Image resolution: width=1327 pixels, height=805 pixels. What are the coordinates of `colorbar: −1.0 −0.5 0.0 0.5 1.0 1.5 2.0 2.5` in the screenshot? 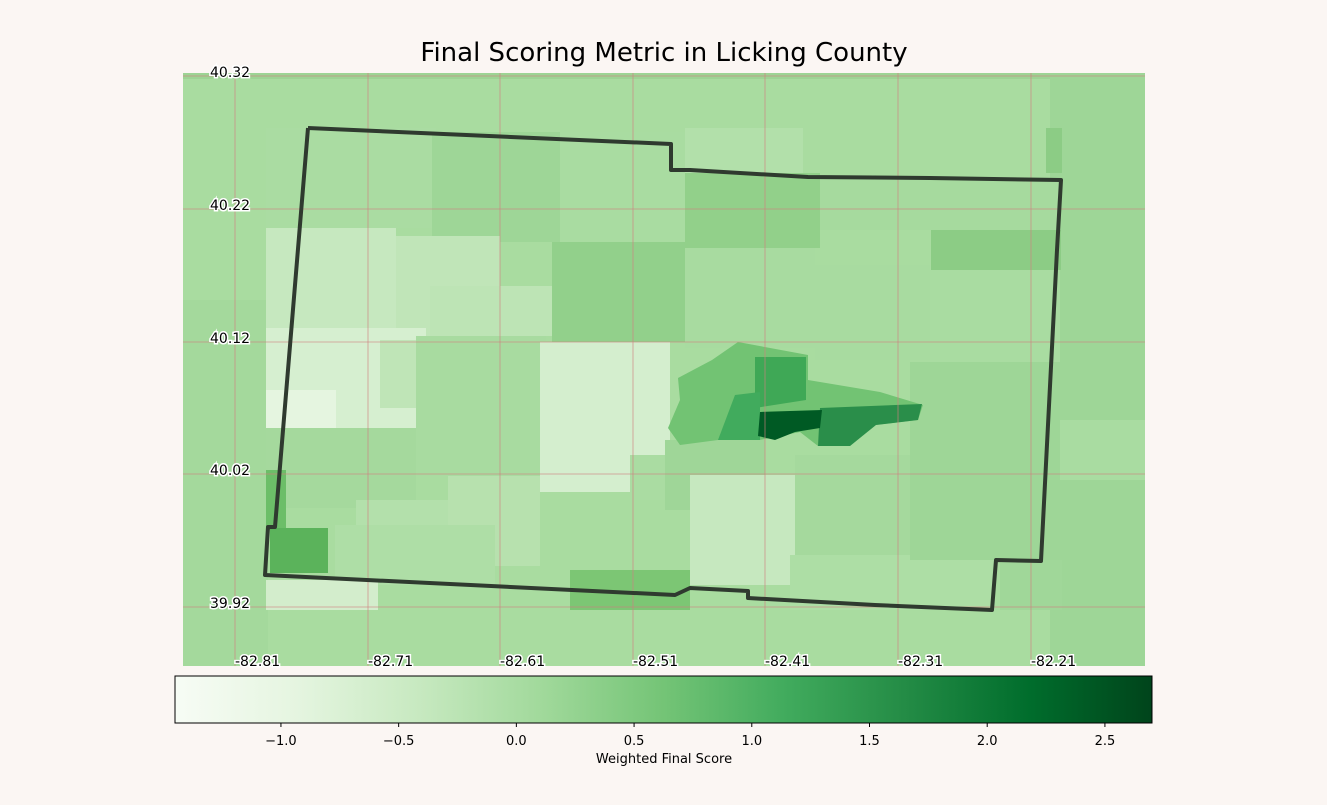 It's located at (663, 712).